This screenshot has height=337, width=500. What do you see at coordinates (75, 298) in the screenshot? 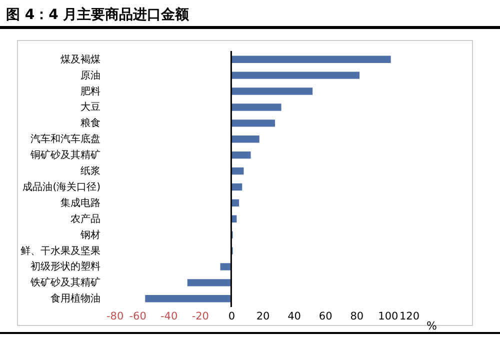
I see `y-tick-label: 食用植物油` at bounding box center [75, 298].